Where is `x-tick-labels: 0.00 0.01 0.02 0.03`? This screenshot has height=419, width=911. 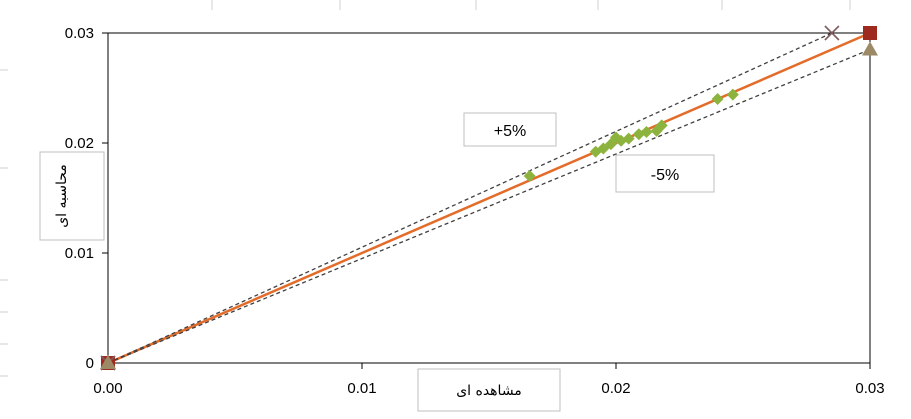 x-tick-labels: 0.00 0.01 0.02 0.03 is located at coordinates (489, 380).